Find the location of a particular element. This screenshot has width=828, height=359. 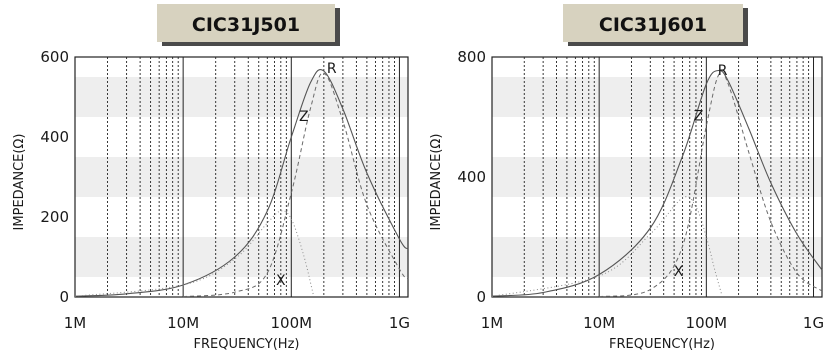

y-tick-label: 800 is located at coordinates (471, 57).